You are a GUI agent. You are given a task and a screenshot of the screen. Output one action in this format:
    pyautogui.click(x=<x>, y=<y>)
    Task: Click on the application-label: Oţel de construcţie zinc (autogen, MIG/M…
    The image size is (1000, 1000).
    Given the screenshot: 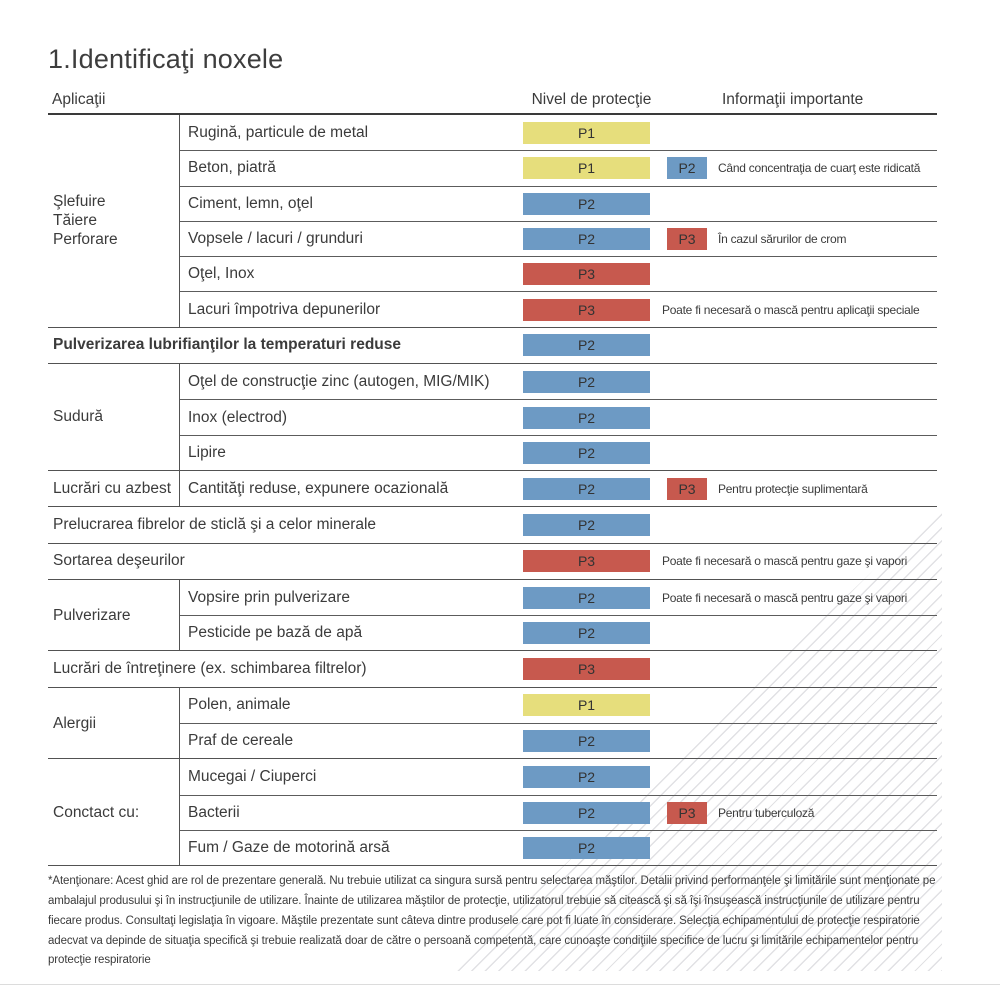 What is the action you would take?
    pyautogui.click(x=339, y=381)
    